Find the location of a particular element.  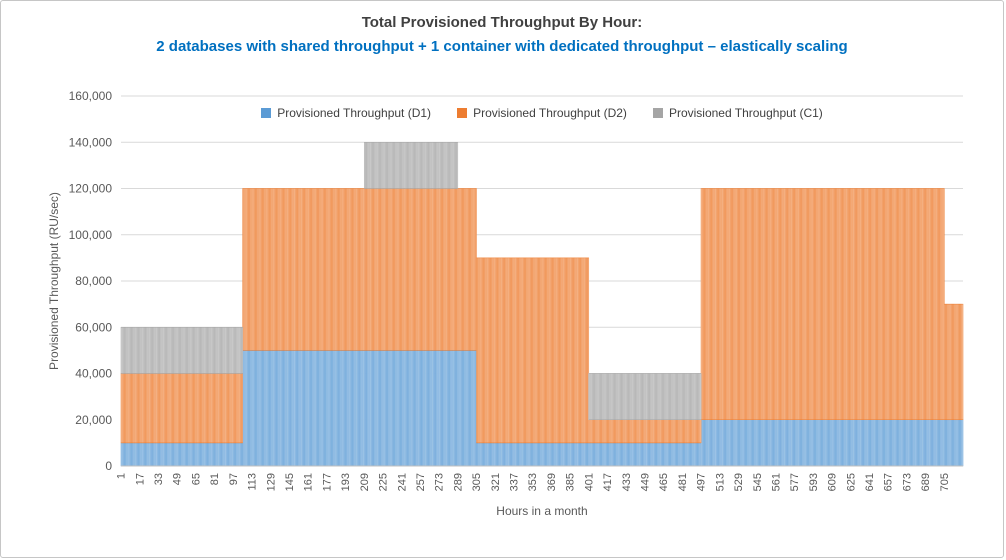

x-tick-label: 17 is located at coordinates (140, 479).